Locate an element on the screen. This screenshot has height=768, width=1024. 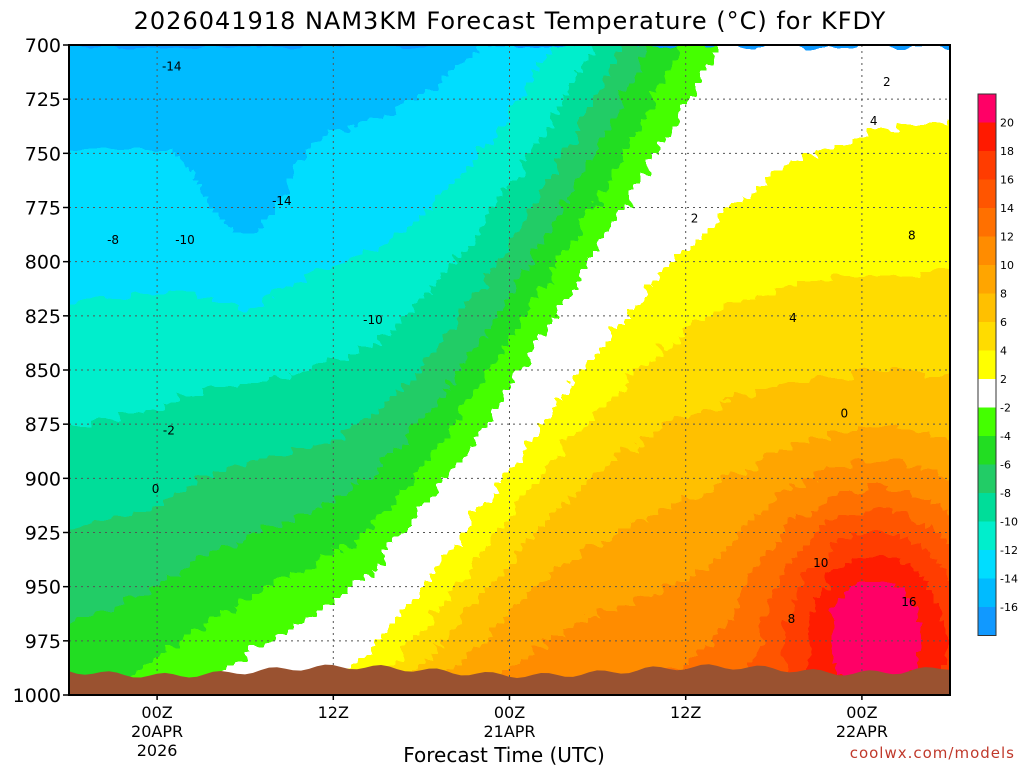
x-tick-sublabel: 22APR is located at coordinates (862, 731).